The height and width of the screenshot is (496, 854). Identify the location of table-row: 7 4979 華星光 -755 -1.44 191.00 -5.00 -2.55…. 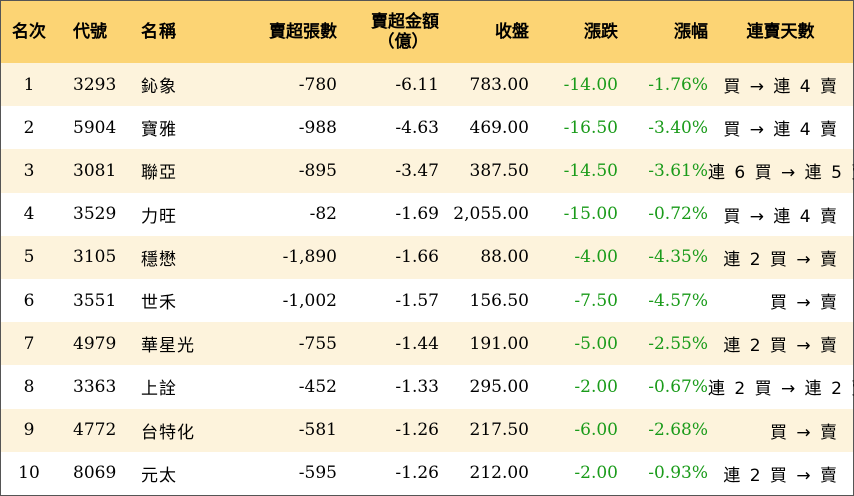
(427, 344).